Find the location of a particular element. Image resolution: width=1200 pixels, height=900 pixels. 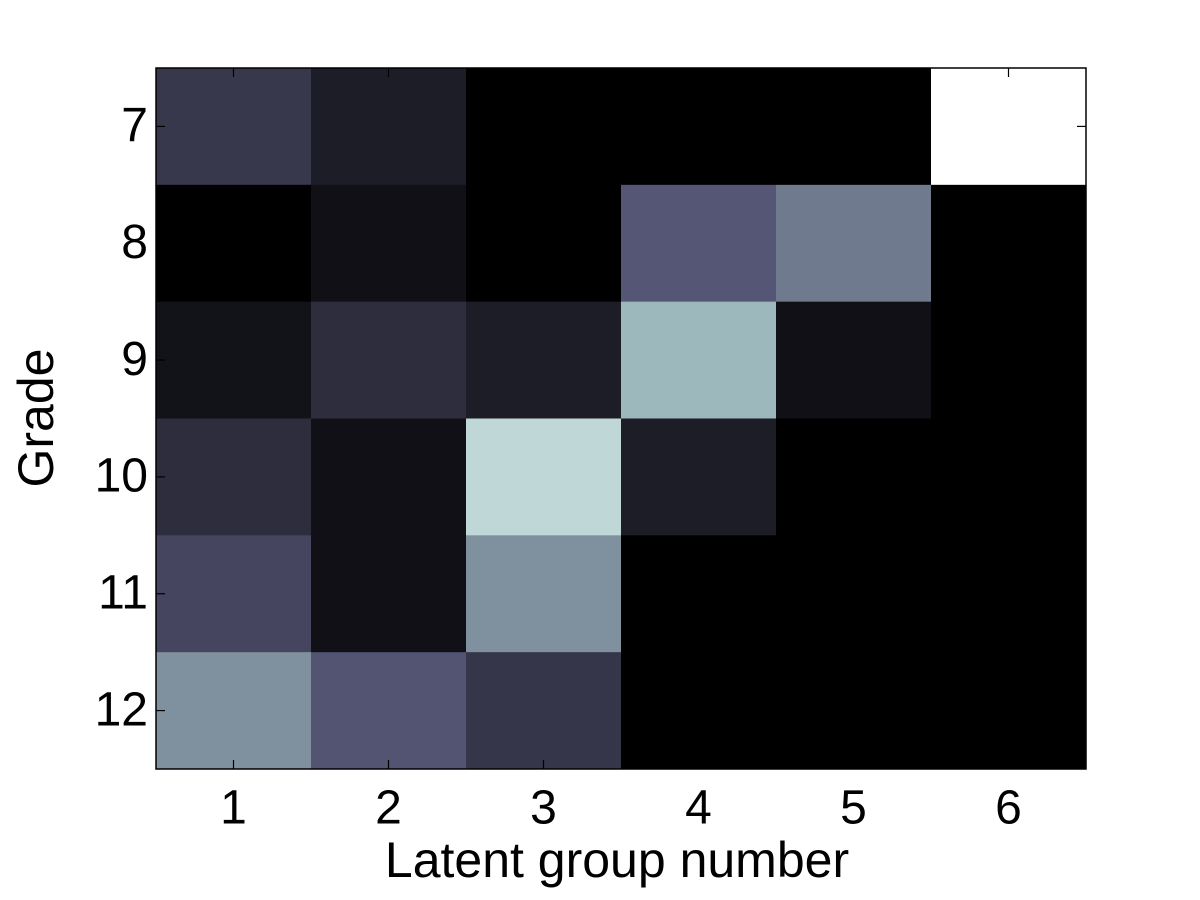

y-tick-label: 8 is located at coordinates (134, 242).